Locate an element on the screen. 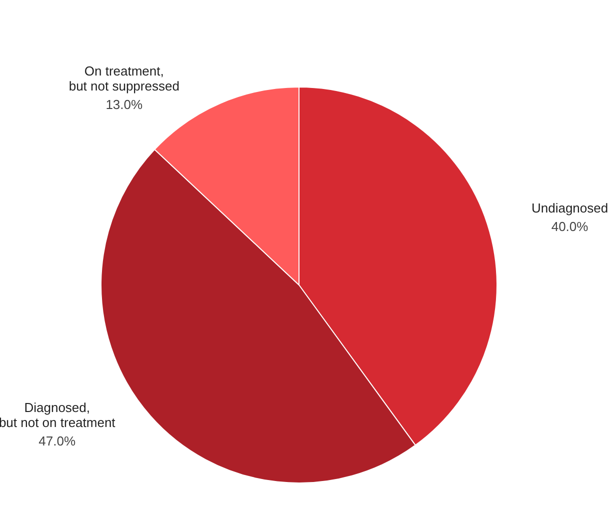 The height and width of the screenshot is (506, 613). data-label: 40.0% is located at coordinates (570, 226).